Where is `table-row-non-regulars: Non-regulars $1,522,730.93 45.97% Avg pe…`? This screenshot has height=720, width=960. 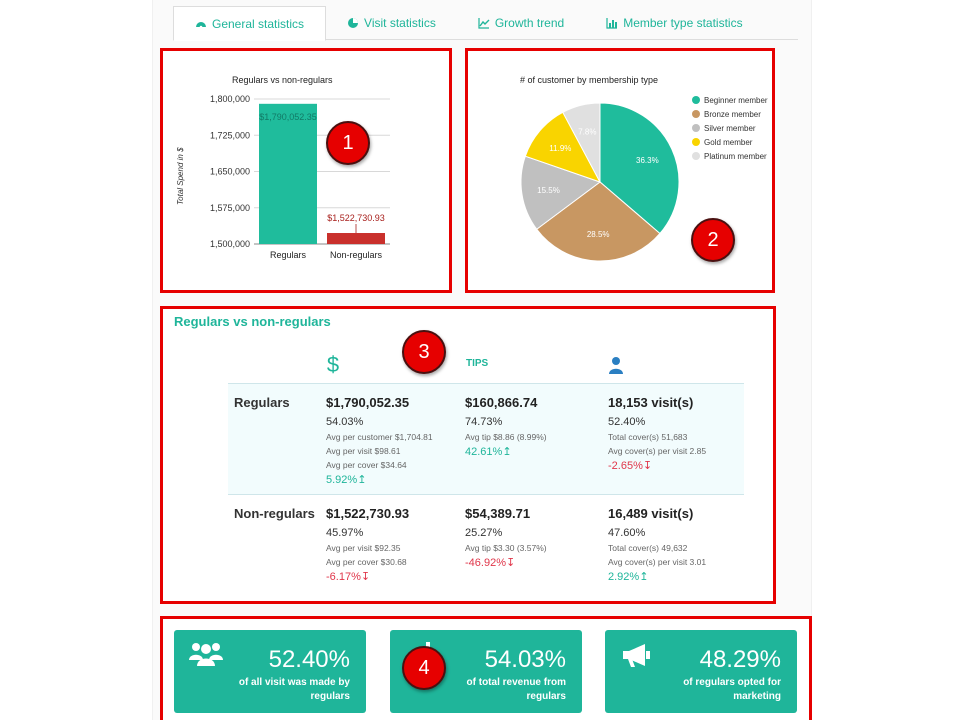
table-row-non-regulars: Non-regulars $1,522,730.93 45.97% Avg pe… is located at coordinates (486, 545).